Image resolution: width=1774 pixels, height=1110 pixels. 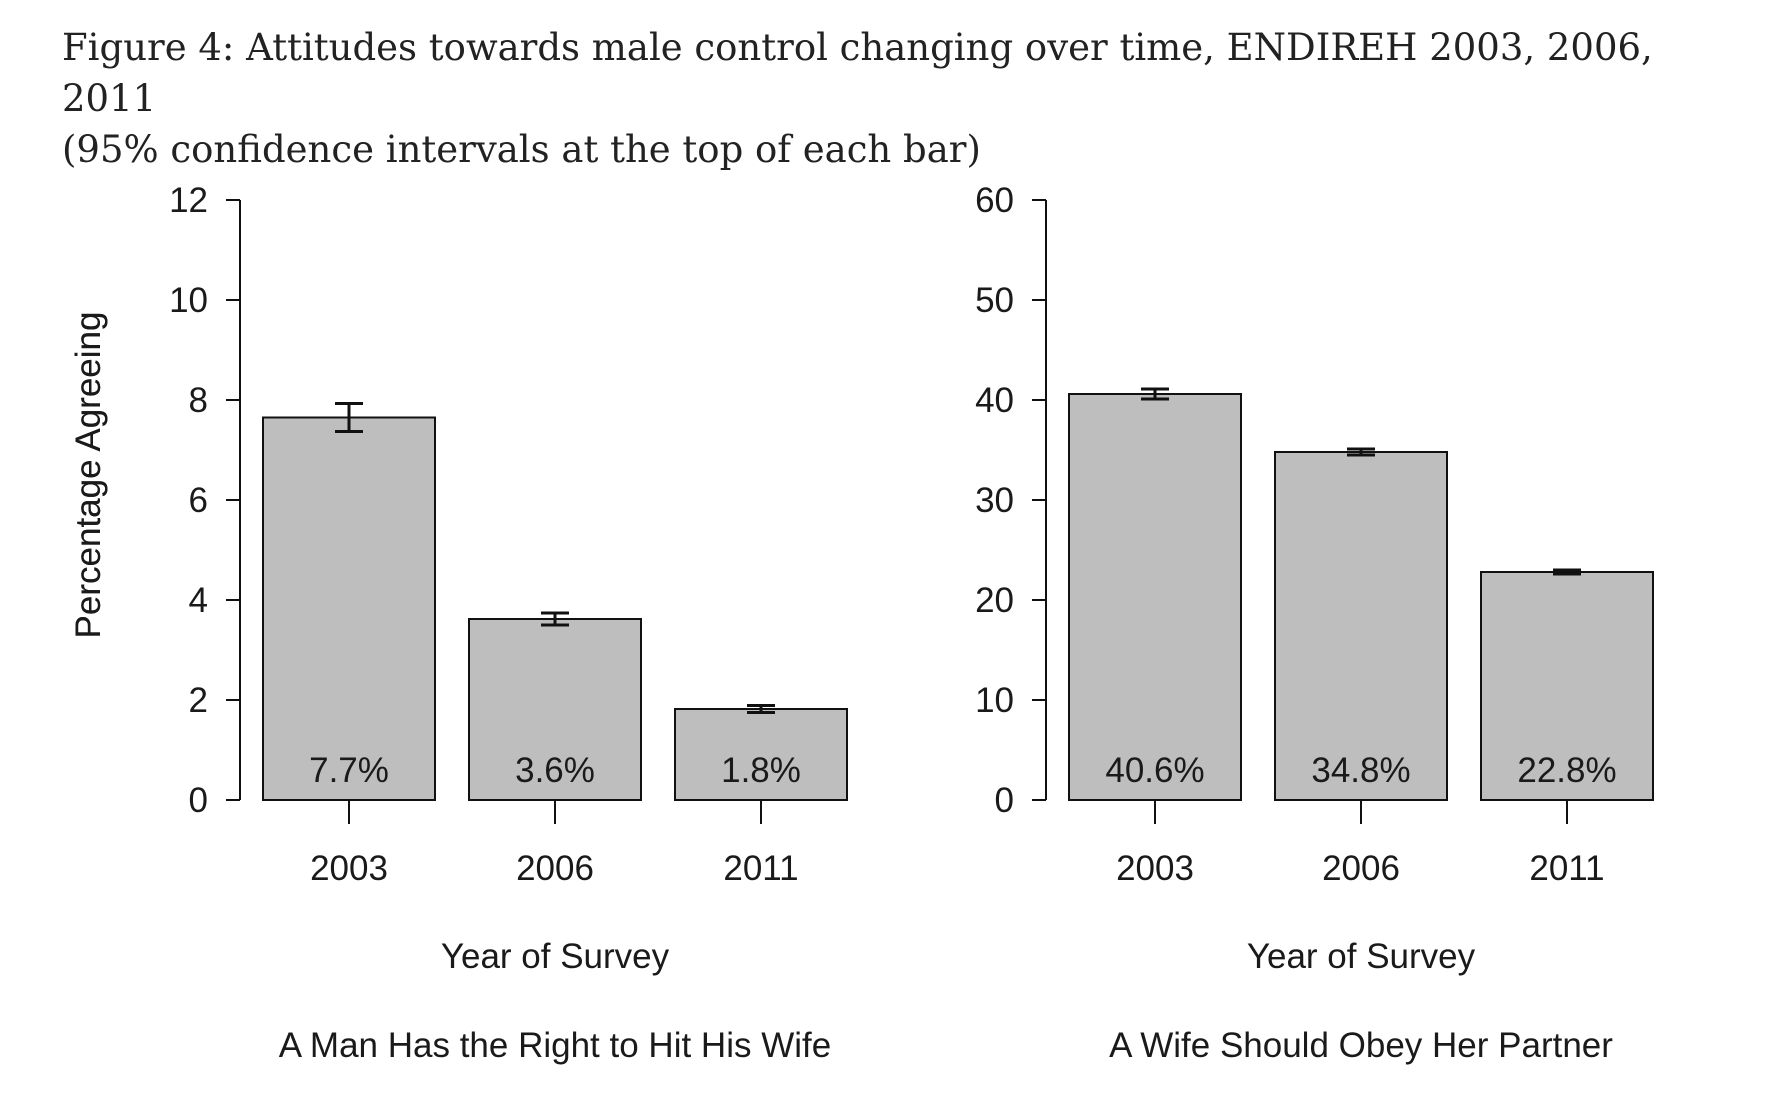 What do you see at coordinates (760, 868) in the screenshot?
I see `chart-1-x-tick-label: 2011` at bounding box center [760, 868].